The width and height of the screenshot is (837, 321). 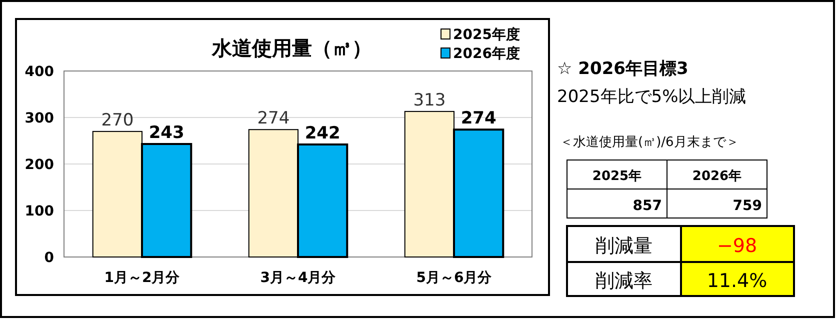 What do you see at coordinates (717, 176) in the screenshot?
I see `text: 2026年` at bounding box center [717, 176].